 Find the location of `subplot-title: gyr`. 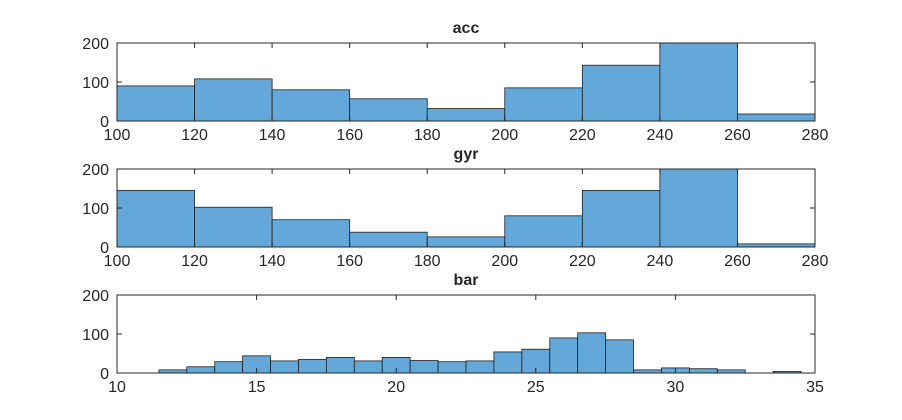

subplot-title: gyr is located at coordinates (466, 154).